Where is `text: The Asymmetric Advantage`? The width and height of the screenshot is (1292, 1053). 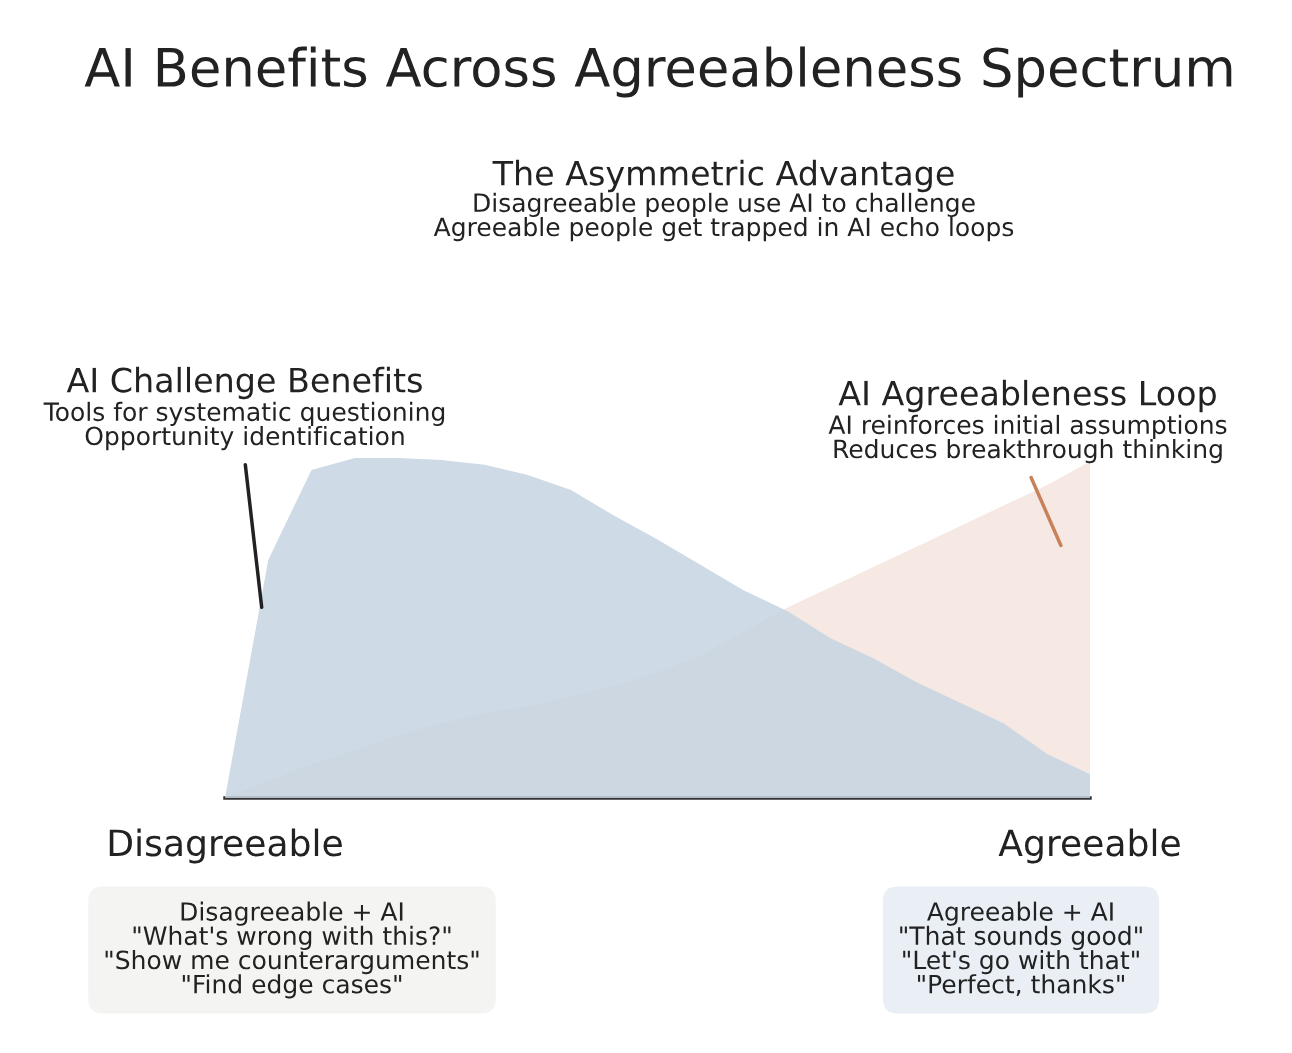
text: The Asymmetric Advantage is located at coordinates (723, 176).